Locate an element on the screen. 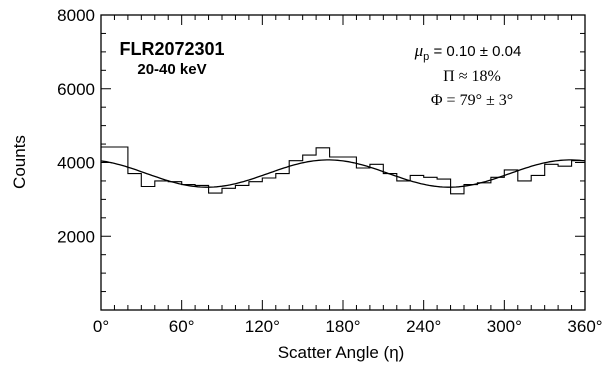 The height and width of the screenshot is (367, 608). y-tick-labels: 2000 4000 6000 8000 is located at coordinates (76, 126).